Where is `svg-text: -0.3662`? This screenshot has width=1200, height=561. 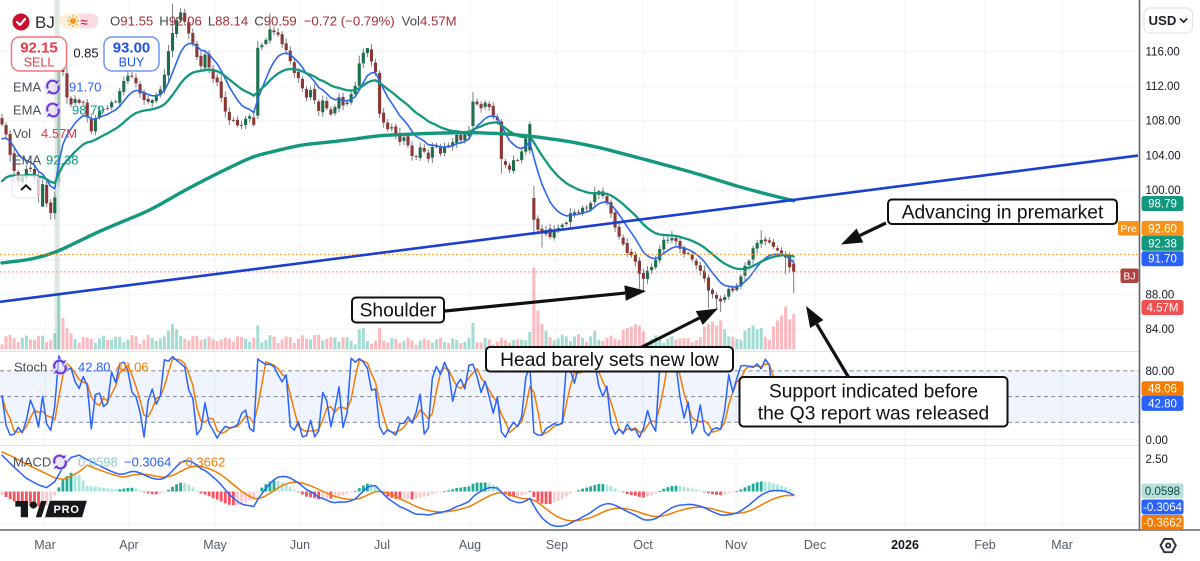
svg-text: -0.3662 is located at coordinates (1162, 524).